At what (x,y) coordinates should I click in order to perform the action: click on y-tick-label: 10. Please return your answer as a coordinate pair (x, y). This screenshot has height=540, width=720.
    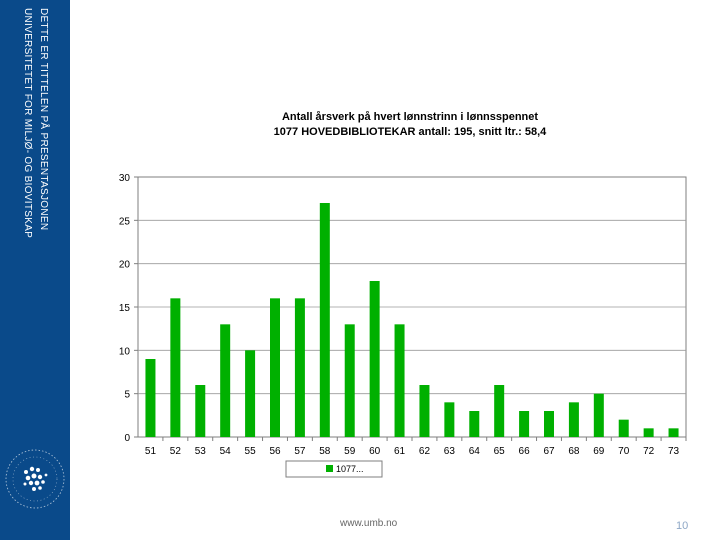
    Looking at the image, I should click on (125, 351).